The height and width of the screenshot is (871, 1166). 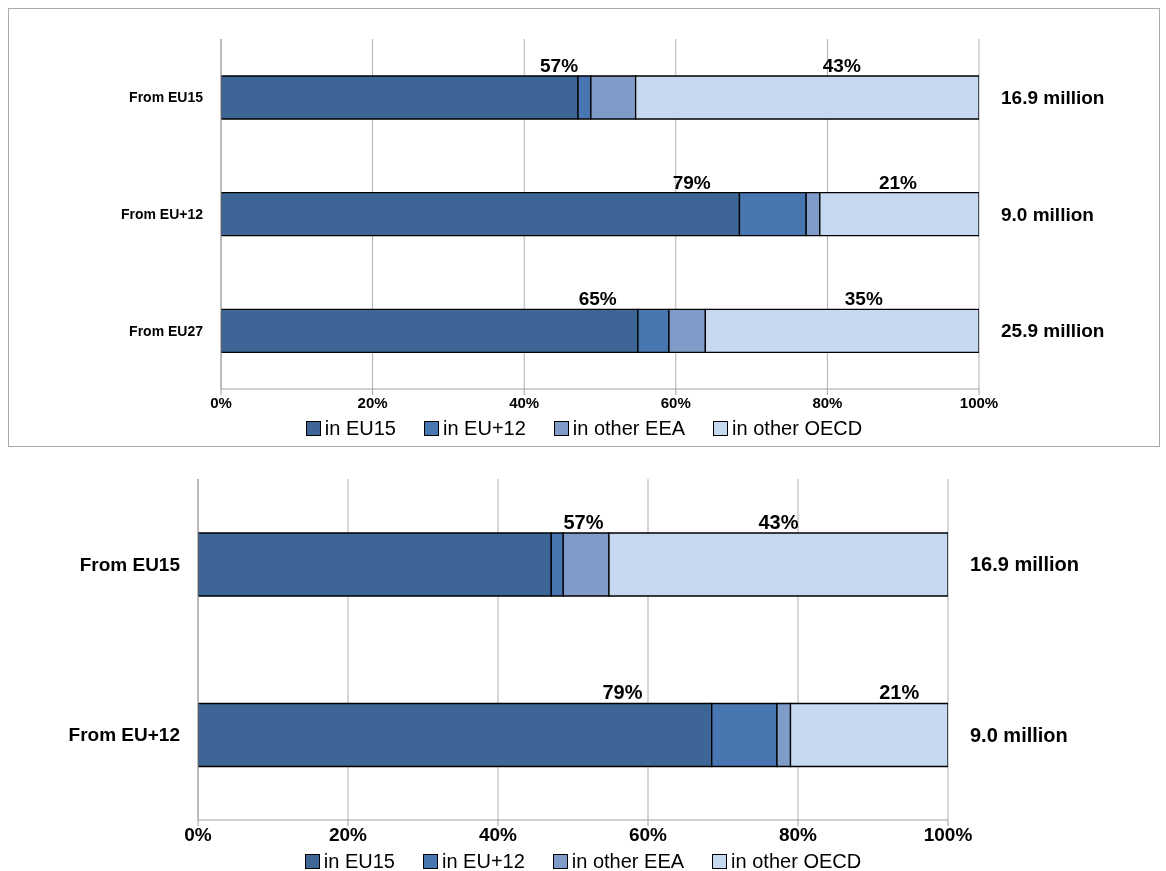 What do you see at coordinates (863, 299) in the screenshot?
I see `annotation: 35%` at bounding box center [863, 299].